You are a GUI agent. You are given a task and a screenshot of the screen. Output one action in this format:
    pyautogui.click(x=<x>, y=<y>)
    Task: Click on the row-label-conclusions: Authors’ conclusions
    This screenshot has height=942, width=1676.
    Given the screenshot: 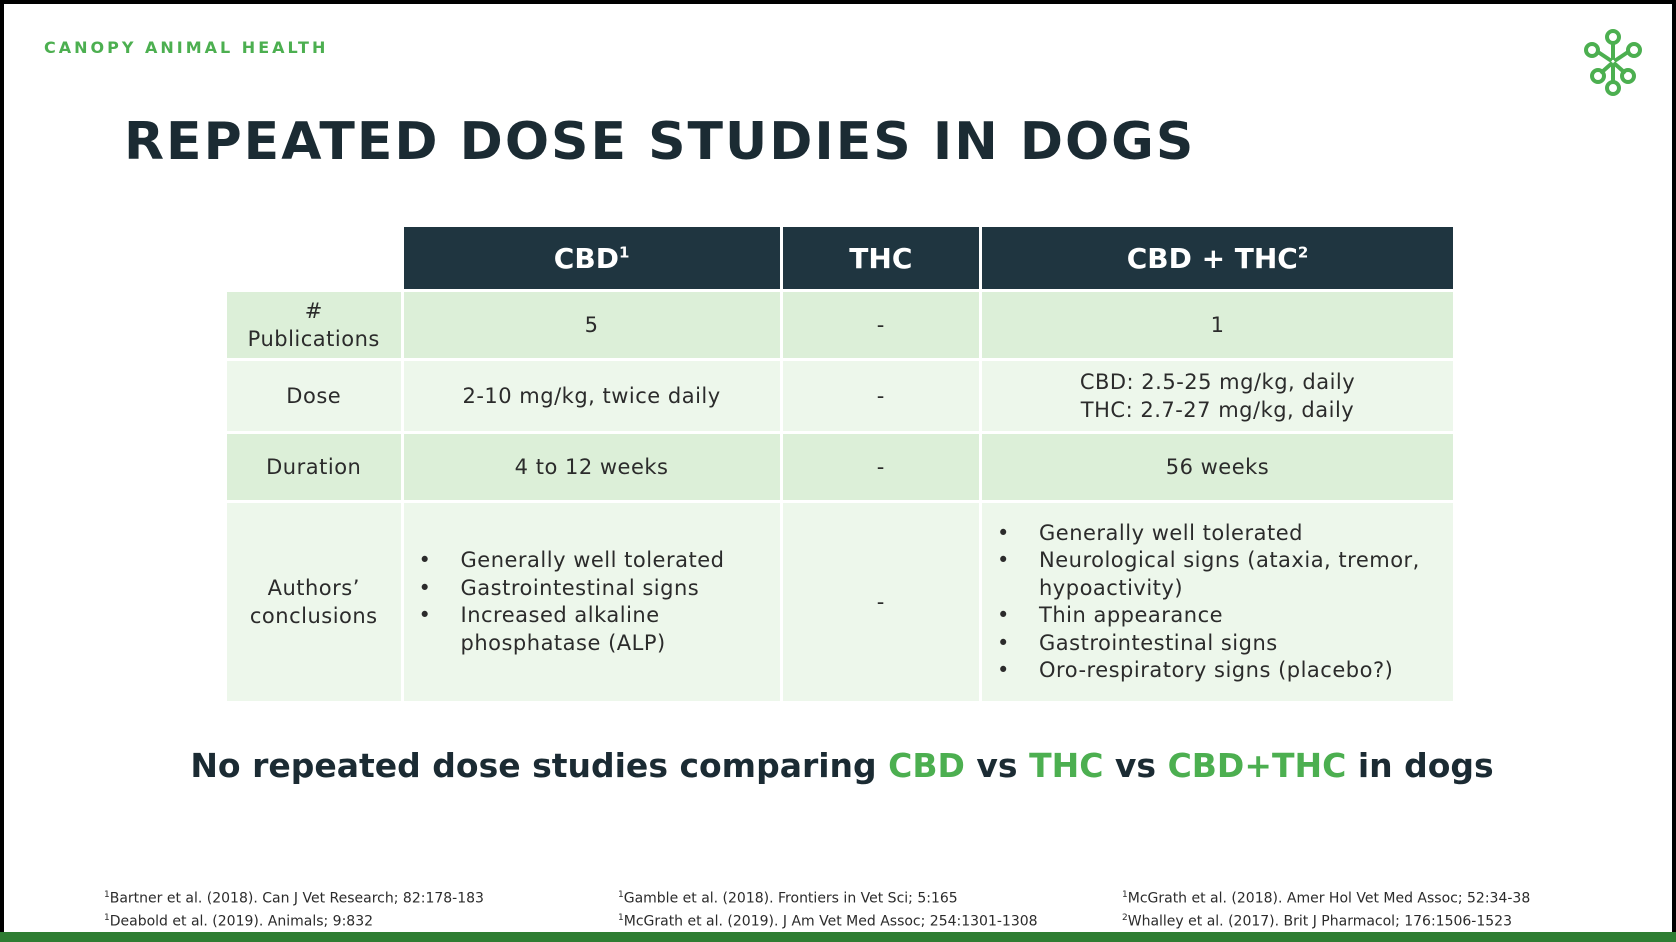 What is the action you would take?
    pyautogui.click(x=314, y=602)
    